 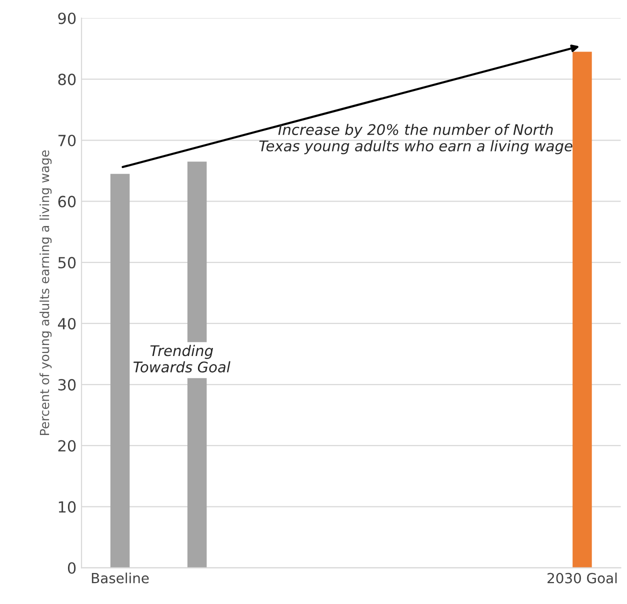 What do you see at coordinates (67, 140) in the screenshot?
I see `y-tick-label: 70` at bounding box center [67, 140].